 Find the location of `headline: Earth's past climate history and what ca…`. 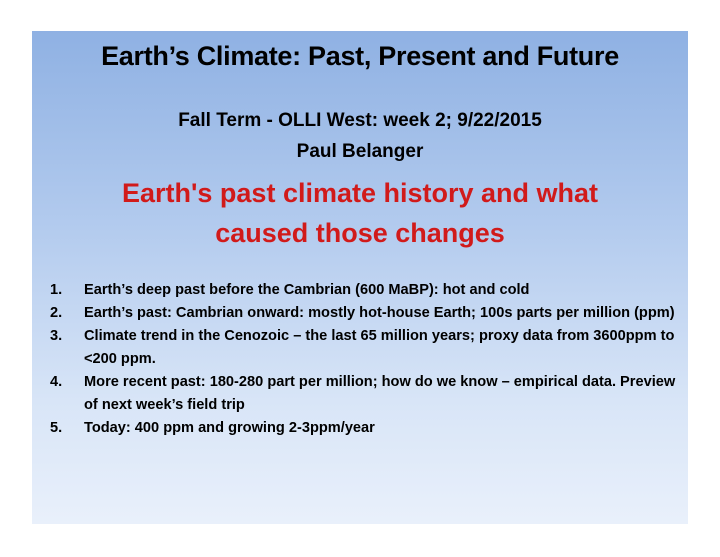

headline: Earth's past climate history and what ca… is located at coordinates (360, 213).